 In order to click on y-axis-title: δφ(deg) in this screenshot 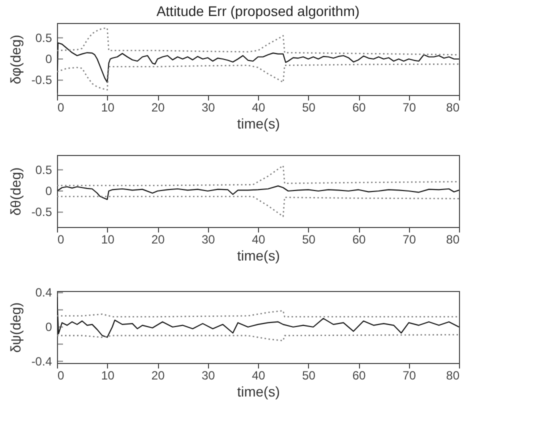, I will do `click(16, 59)`.